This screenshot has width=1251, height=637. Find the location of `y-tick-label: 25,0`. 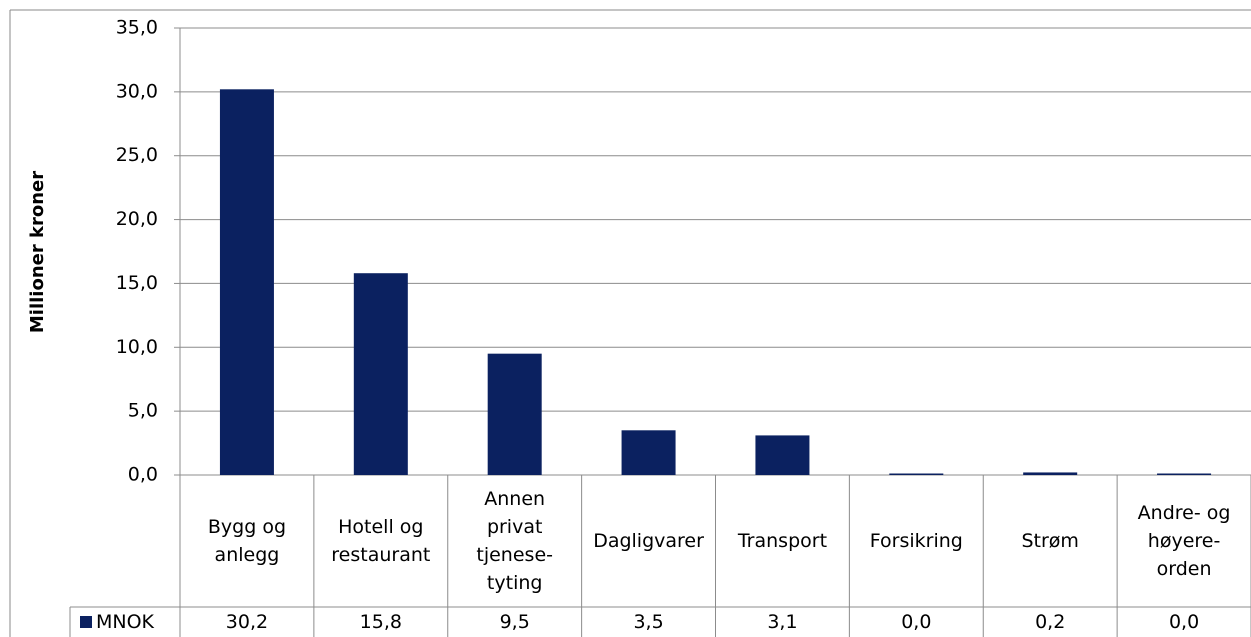

y-tick-label: 25,0 is located at coordinates (137, 155).